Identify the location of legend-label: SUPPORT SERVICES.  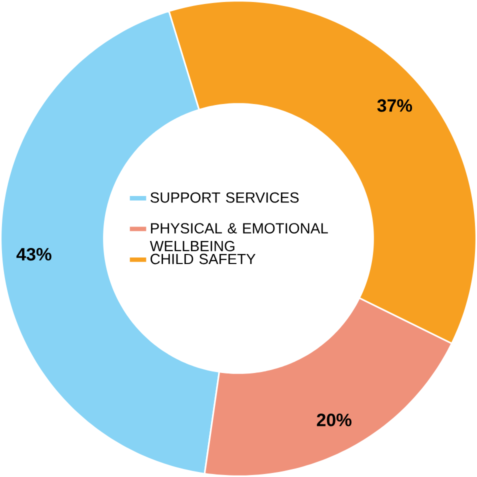
(224, 197).